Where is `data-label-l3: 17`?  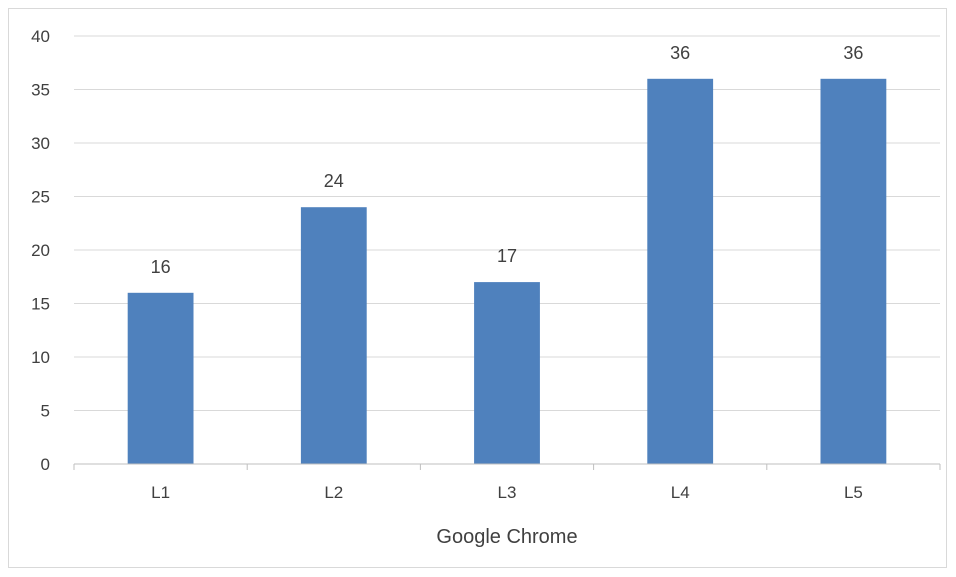 data-label-l3: 17 is located at coordinates (507, 256).